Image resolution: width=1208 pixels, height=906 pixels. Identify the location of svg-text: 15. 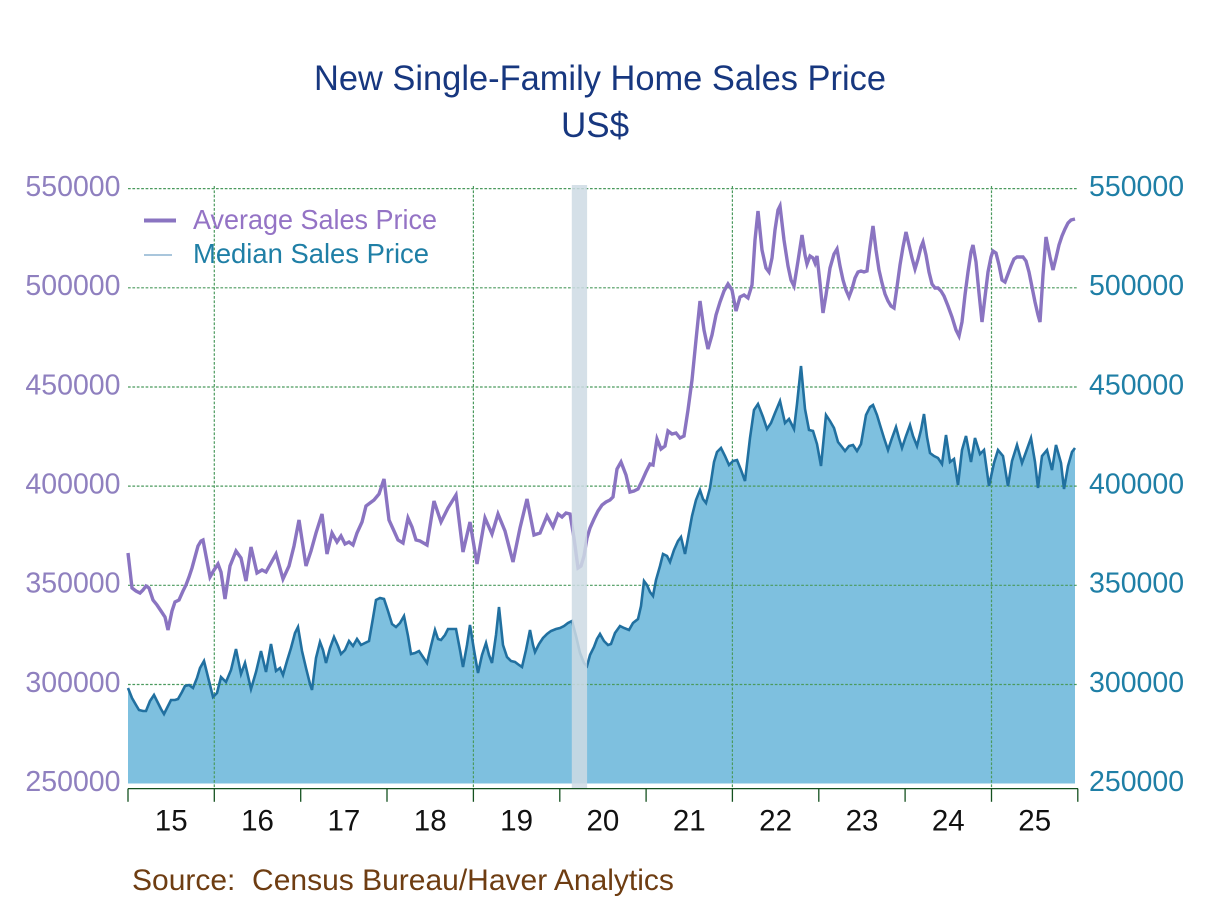
(171, 821).